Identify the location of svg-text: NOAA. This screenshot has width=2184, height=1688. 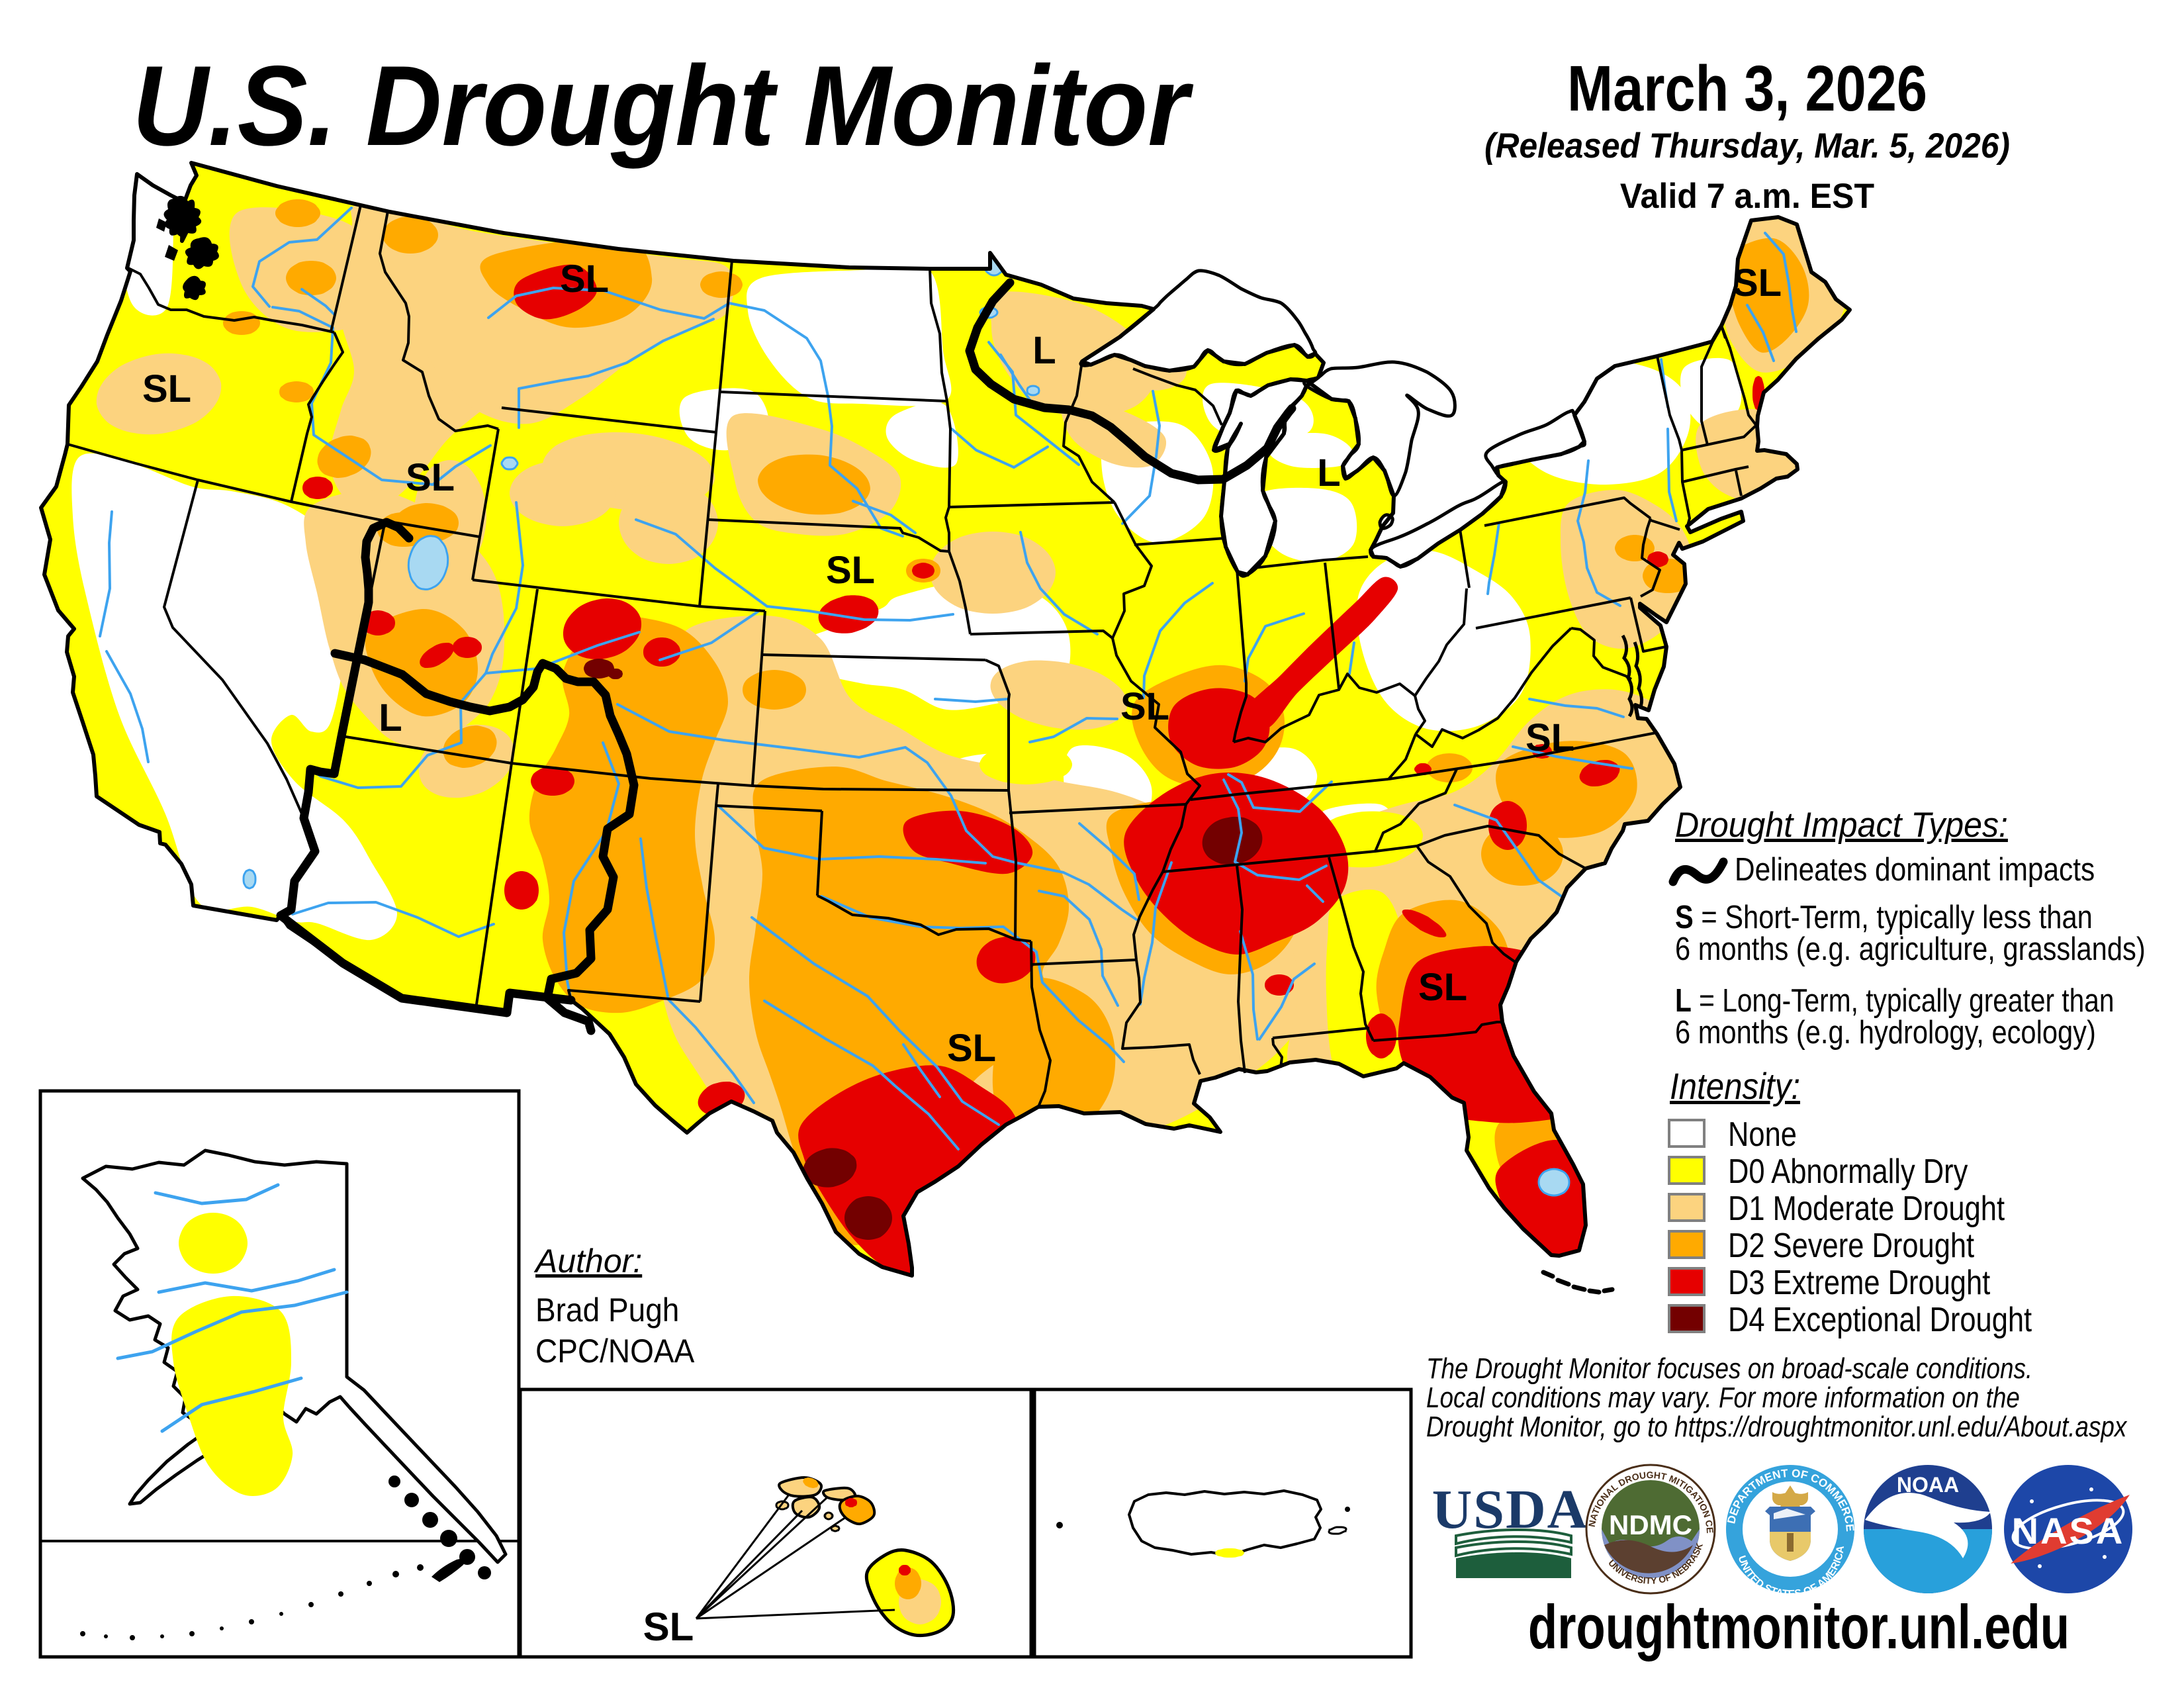
(1928, 1485).